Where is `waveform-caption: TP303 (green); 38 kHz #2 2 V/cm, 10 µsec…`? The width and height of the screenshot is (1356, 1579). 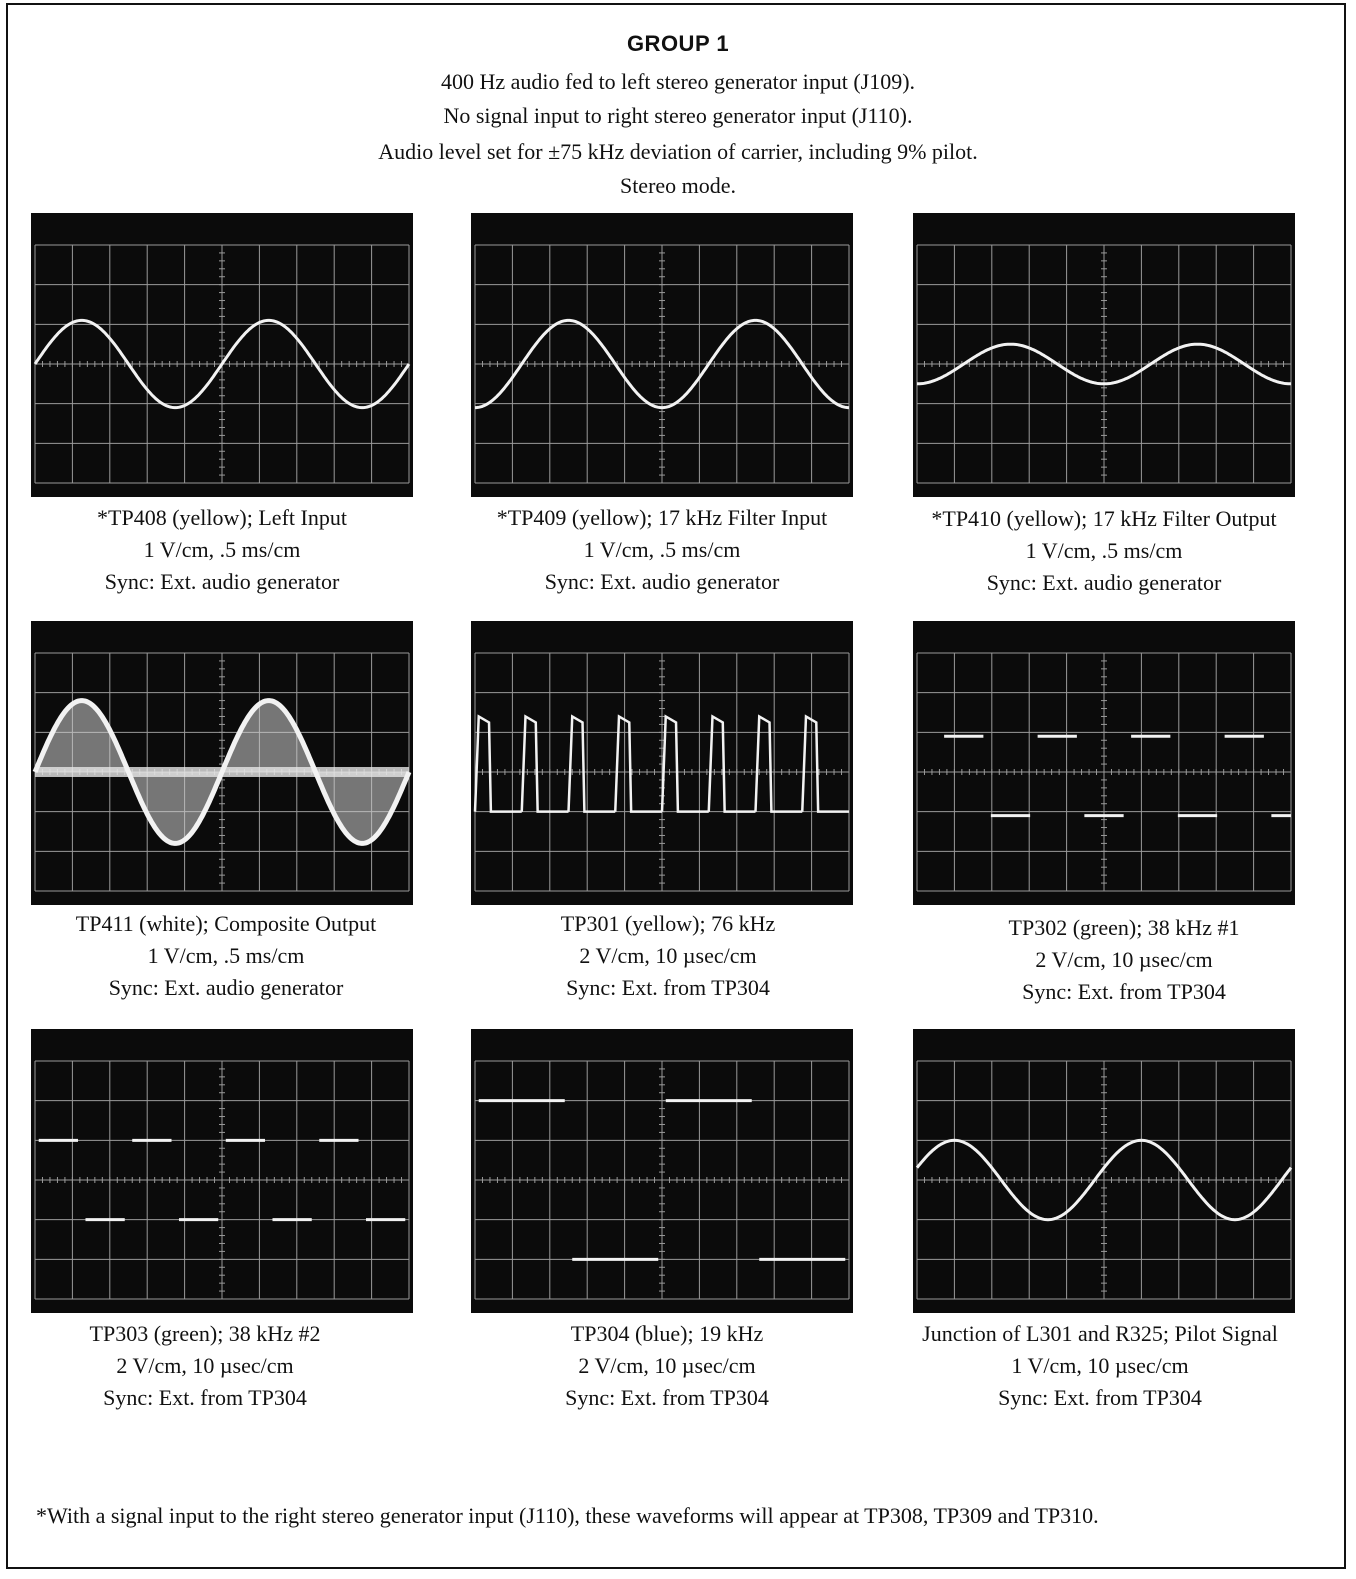
waveform-caption: TP303 (green); 38 kHz #2 2 V/cm, 10 µsec… is located at coordinates (212, 1366).